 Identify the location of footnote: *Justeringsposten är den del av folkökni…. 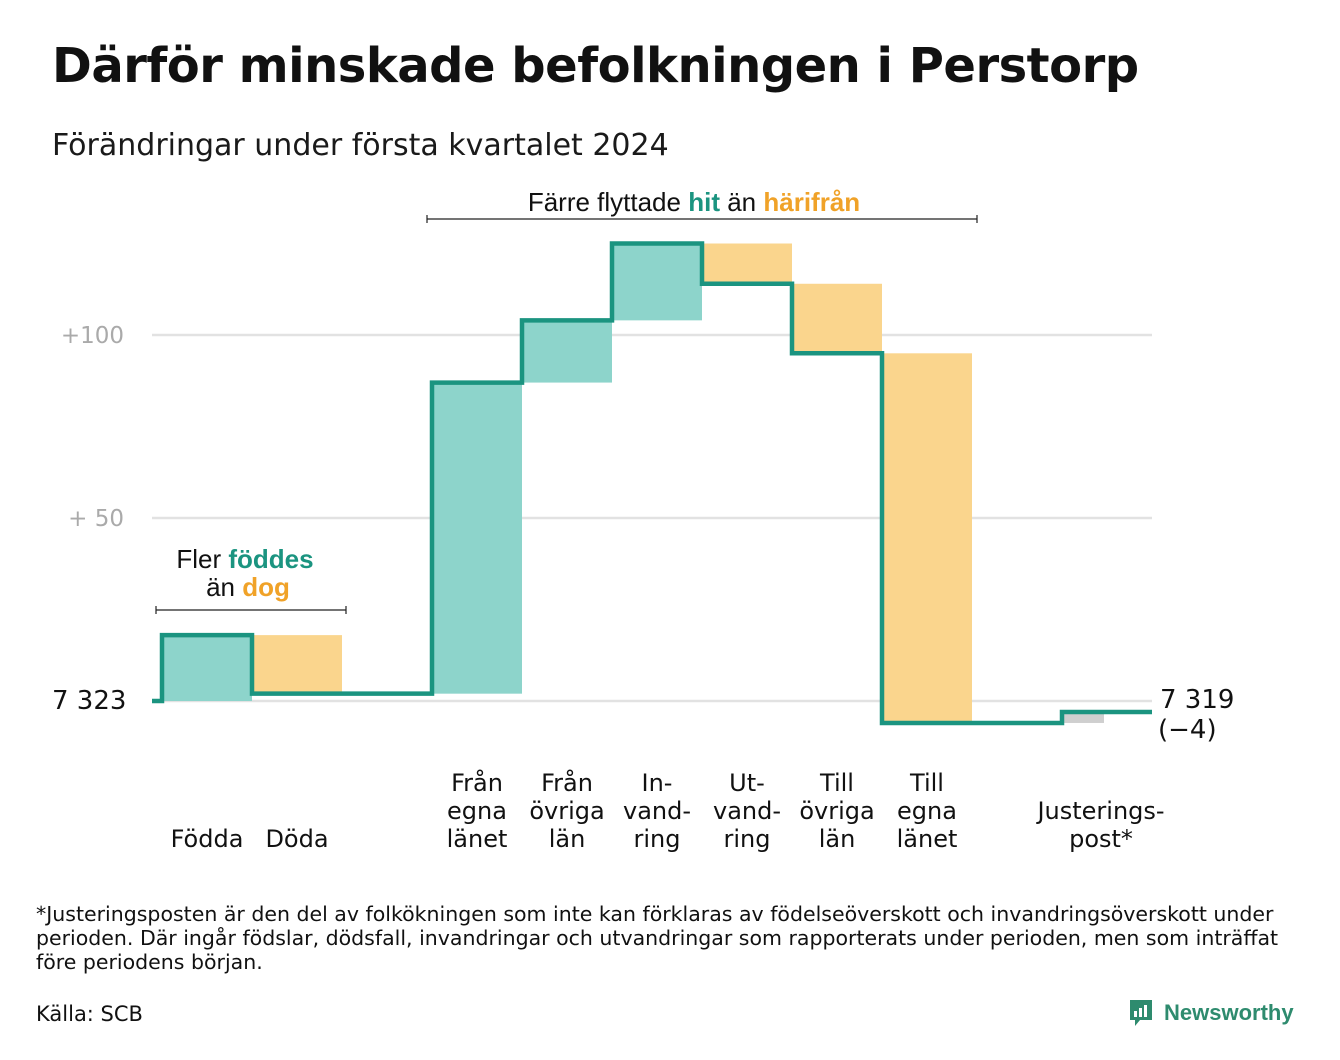
(657, 938).